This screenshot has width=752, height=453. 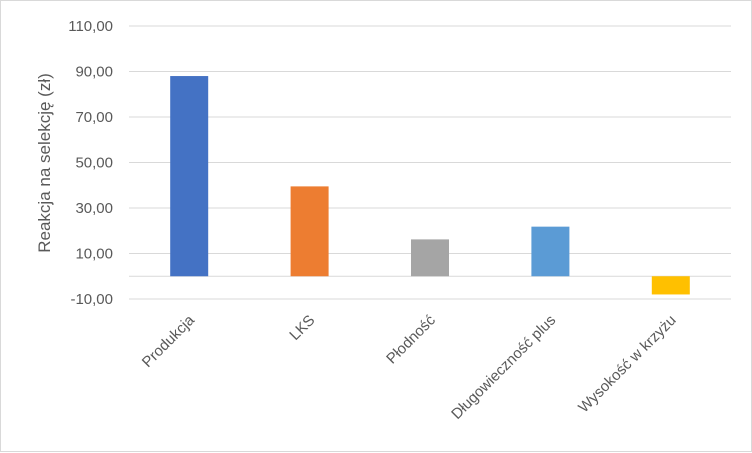 What do you see at coordinates (44, 163) in the screenshot?
I see `y-axis-label: Reakcja na selekcję (zł)` at bounding box center [44, 163].